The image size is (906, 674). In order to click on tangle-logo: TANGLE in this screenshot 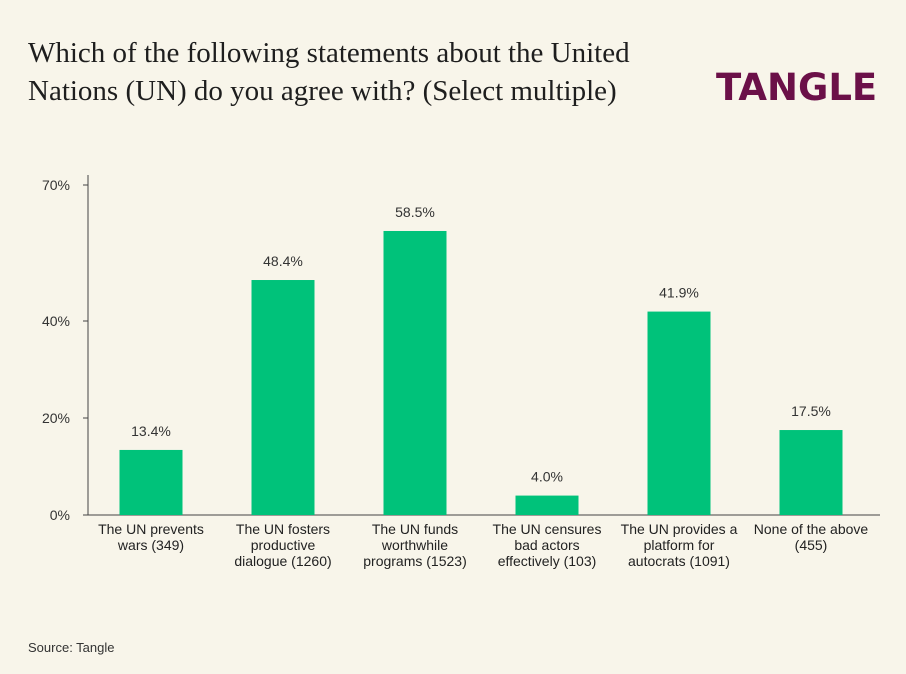, I will do `click(797, 87)`.